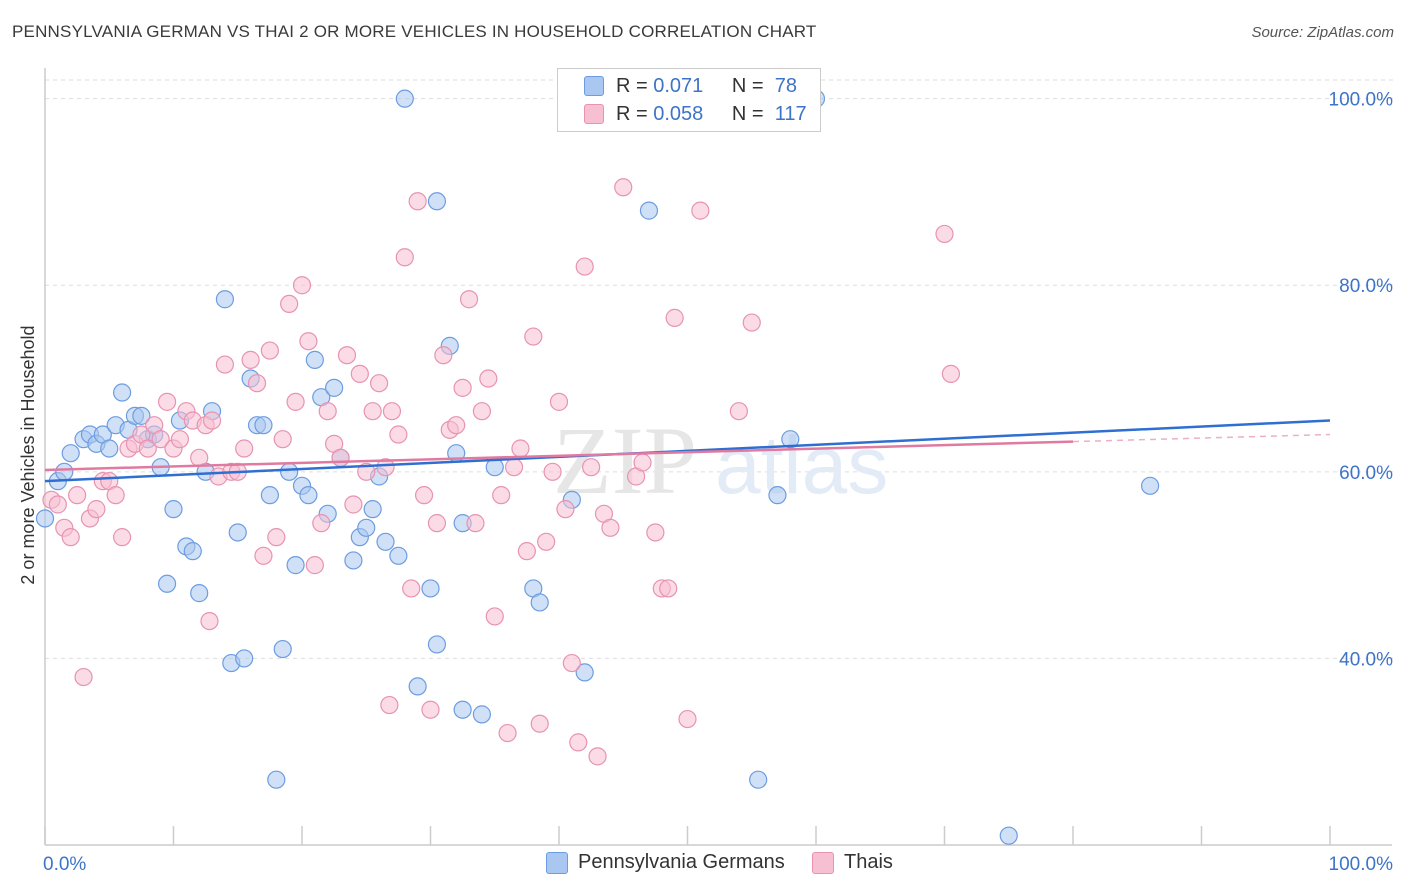  I want to click on n-value: 117, so click(790, 113).